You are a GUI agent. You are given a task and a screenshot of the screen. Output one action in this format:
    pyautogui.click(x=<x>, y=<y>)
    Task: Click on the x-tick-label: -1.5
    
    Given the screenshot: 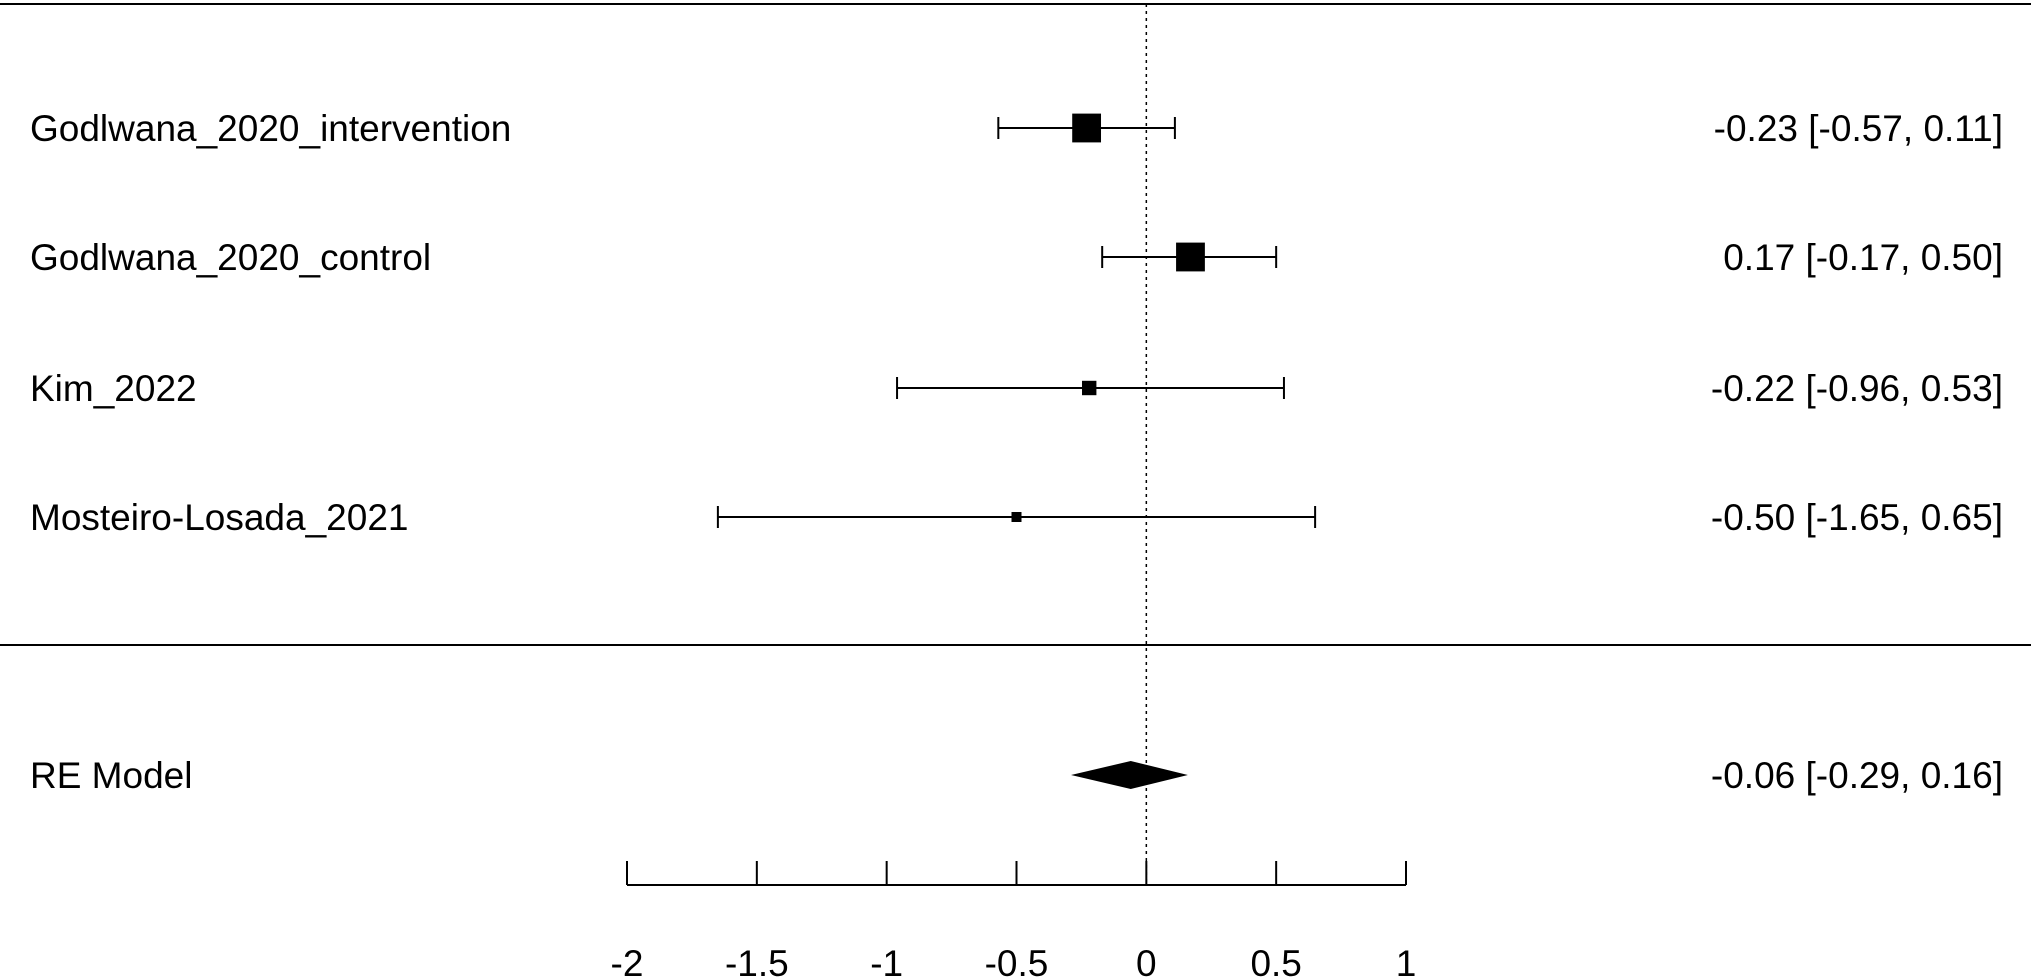 What is the action you would take?
    pyautogui.click(x=757, y=960)
    